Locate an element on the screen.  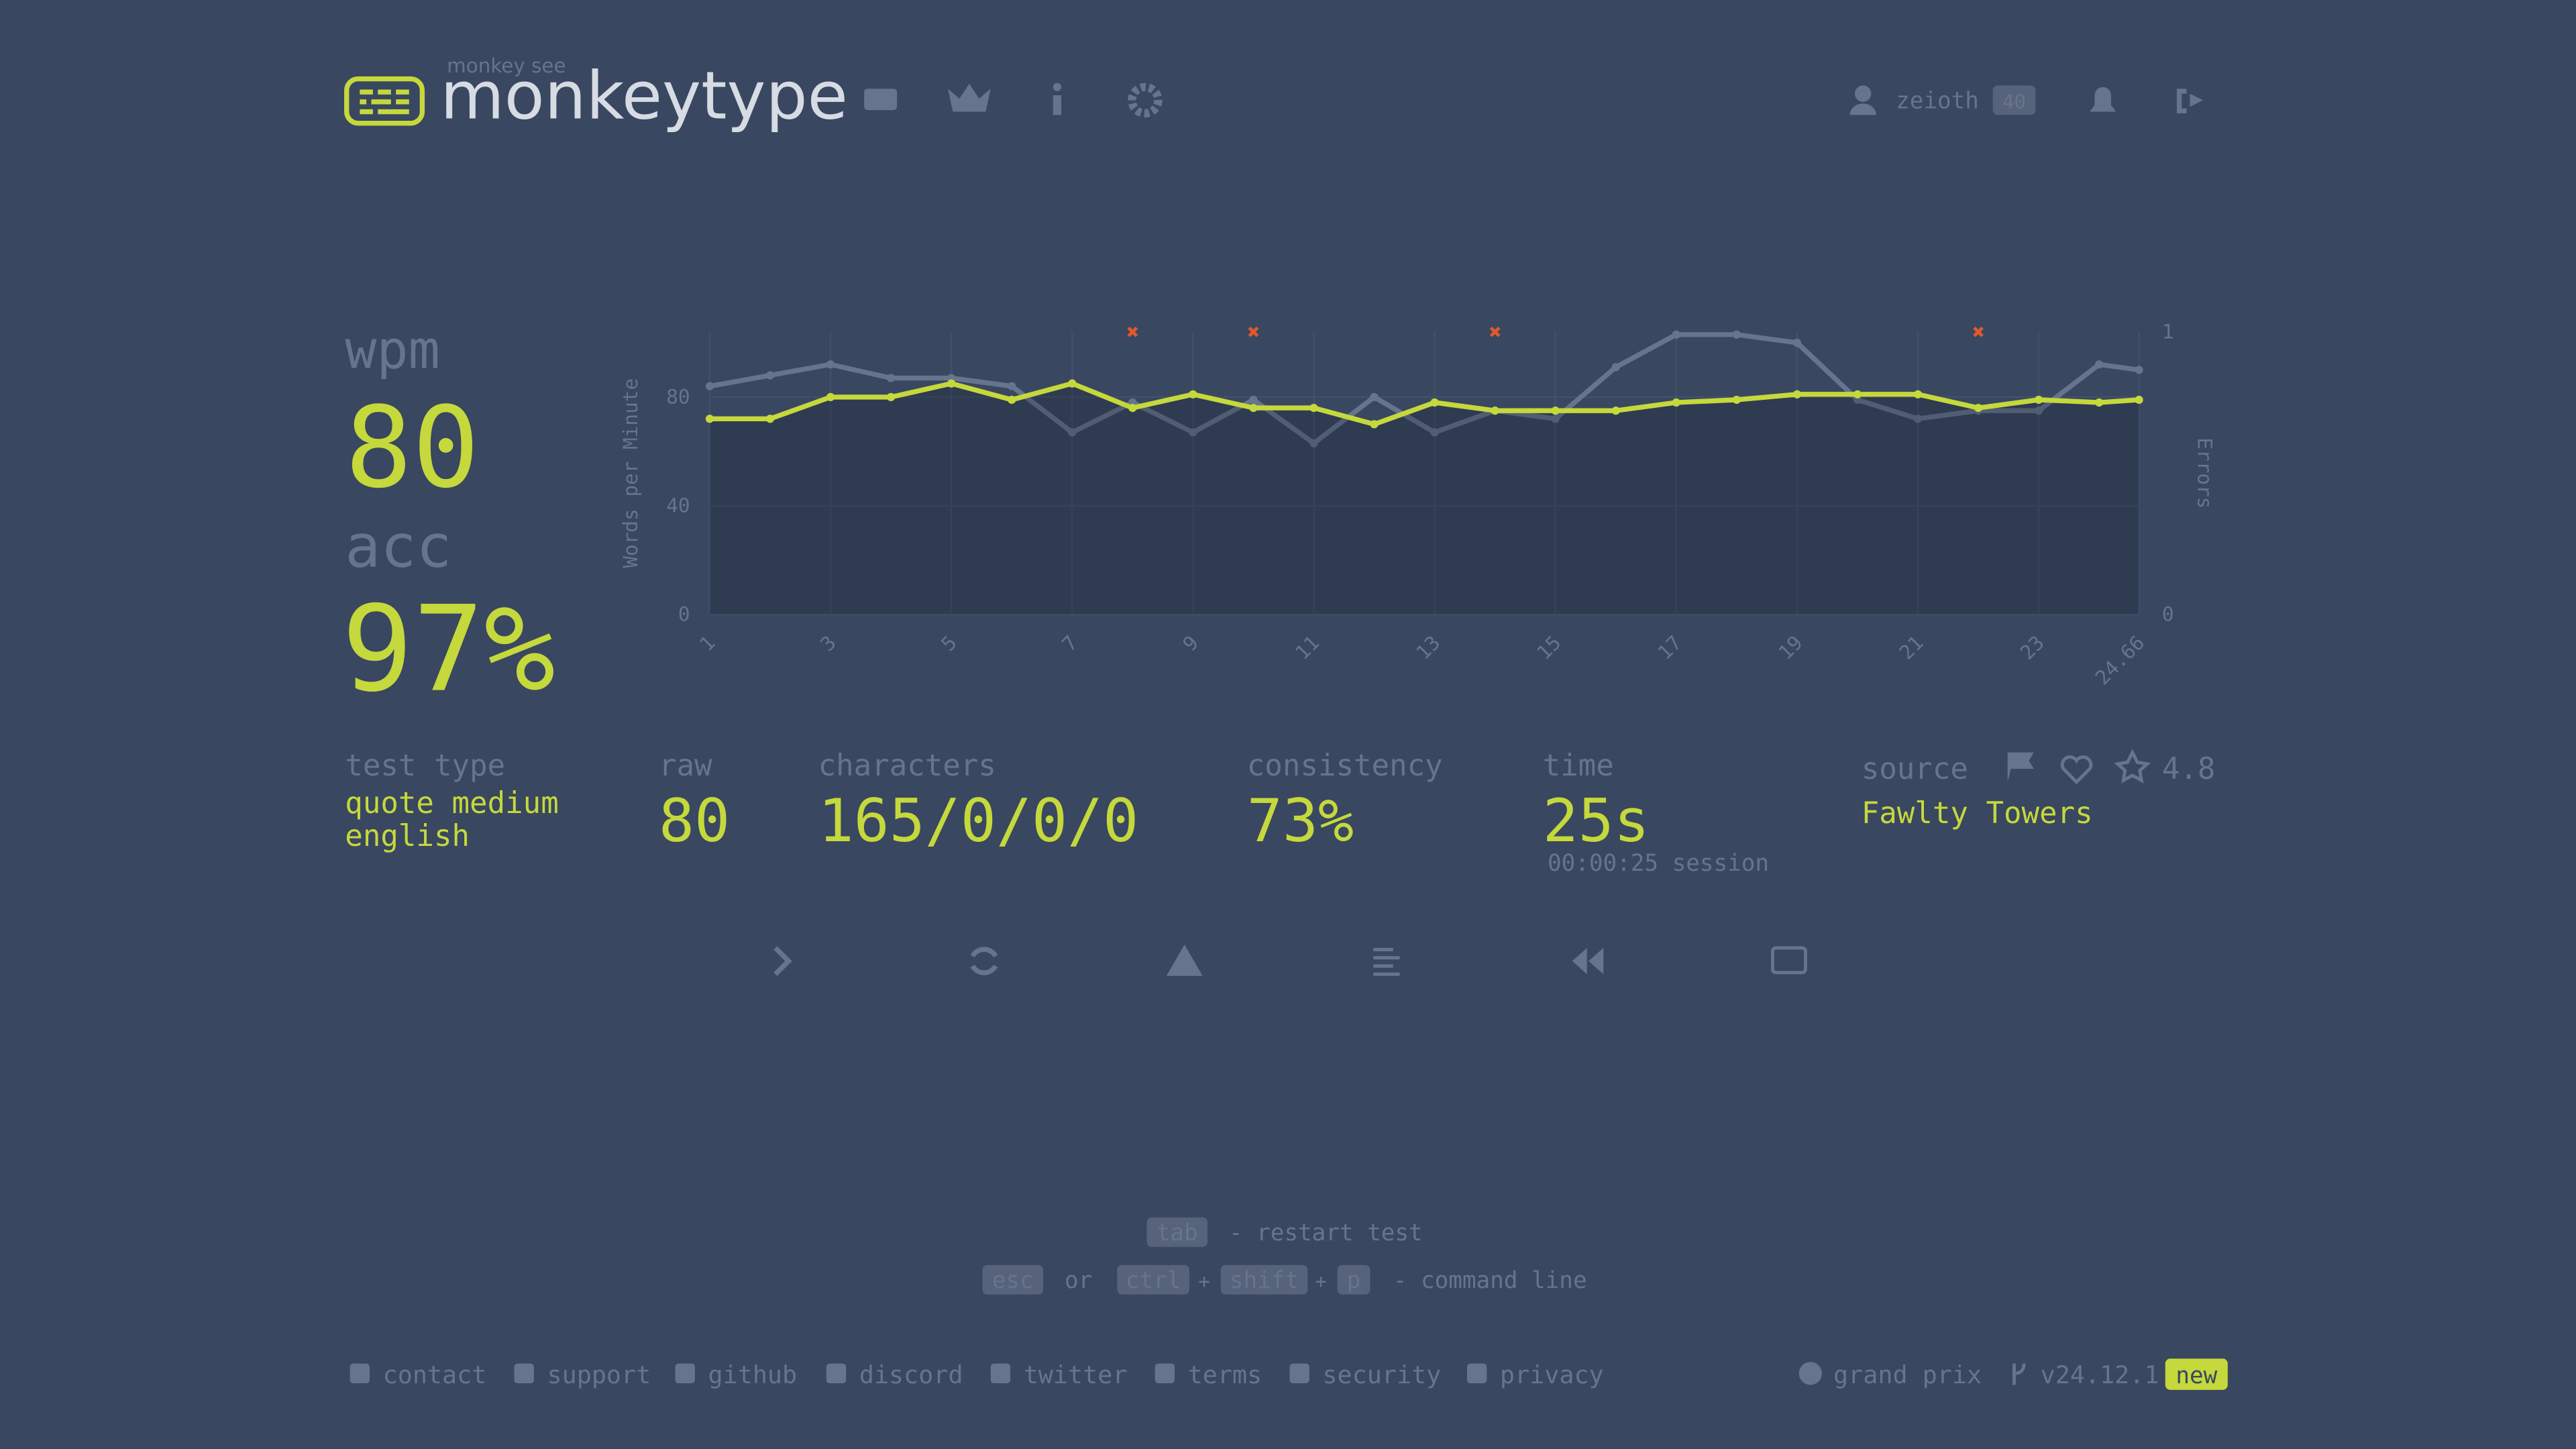
hint-text: or is located at coordinates (1078, 1280).